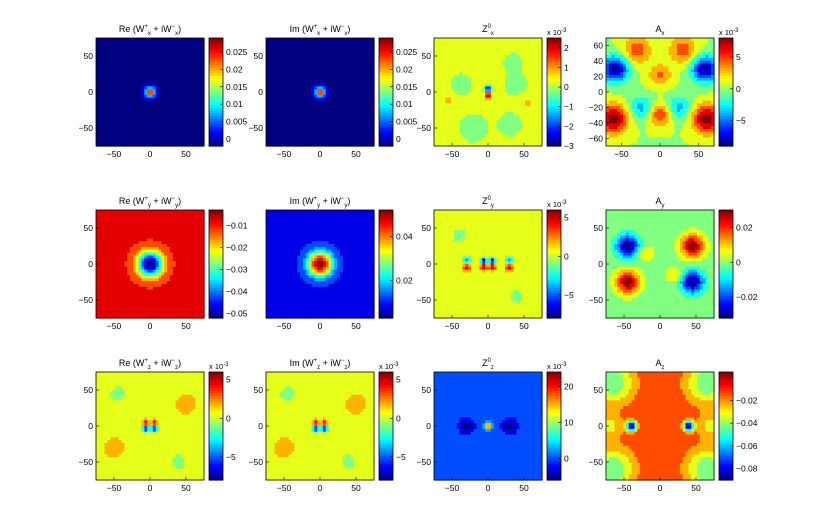 The width and height of the screenshot is (822, 508). I want to click on heatmap-cells, so click(150, 92).